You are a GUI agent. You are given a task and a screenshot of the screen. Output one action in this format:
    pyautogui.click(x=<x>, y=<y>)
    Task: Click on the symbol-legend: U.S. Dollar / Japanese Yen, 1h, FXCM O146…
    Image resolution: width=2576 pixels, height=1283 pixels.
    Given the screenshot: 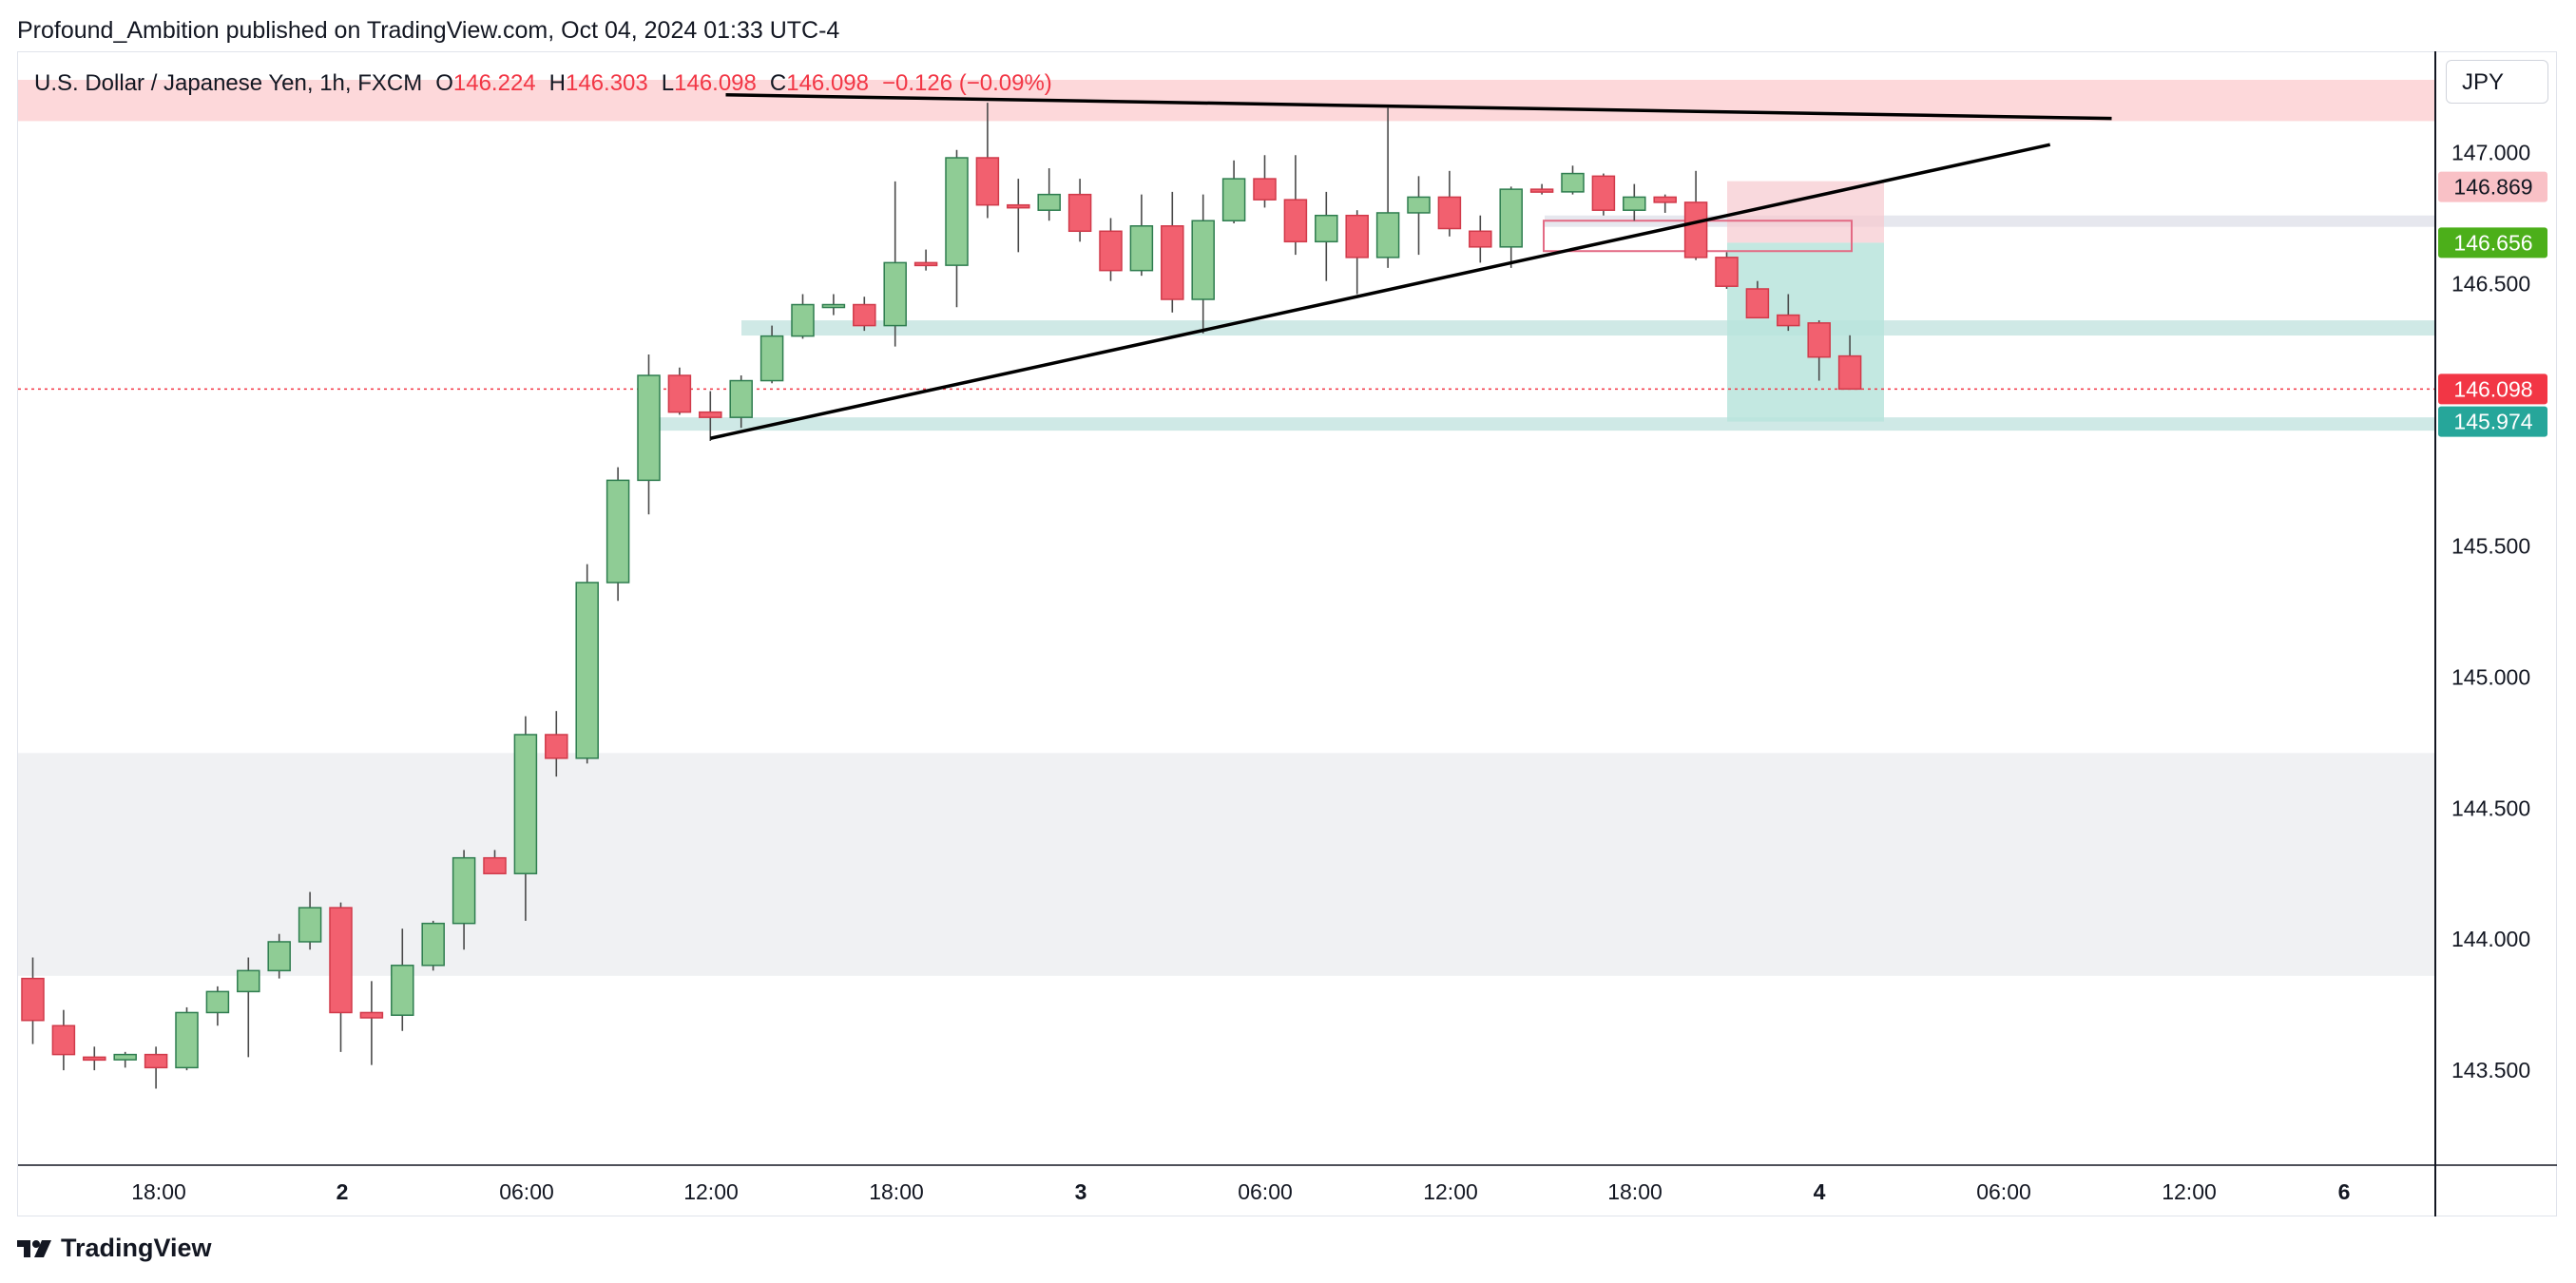 What is the action you would take?
    pyautogui.click(x=543, y=83)
    